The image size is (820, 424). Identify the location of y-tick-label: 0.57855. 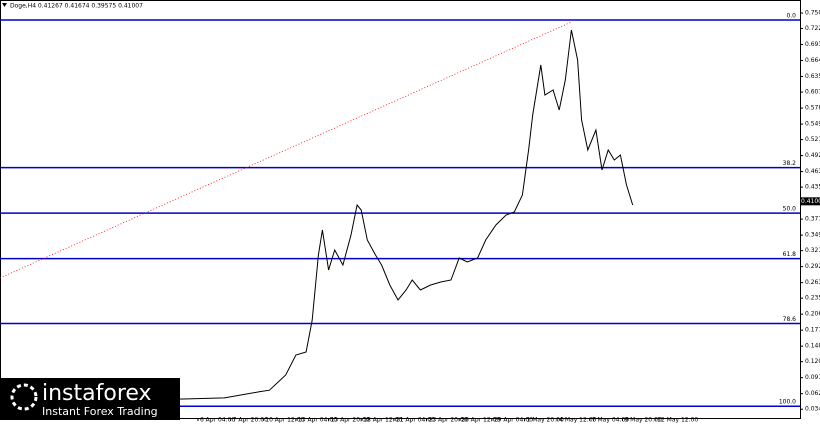
(812, 108).